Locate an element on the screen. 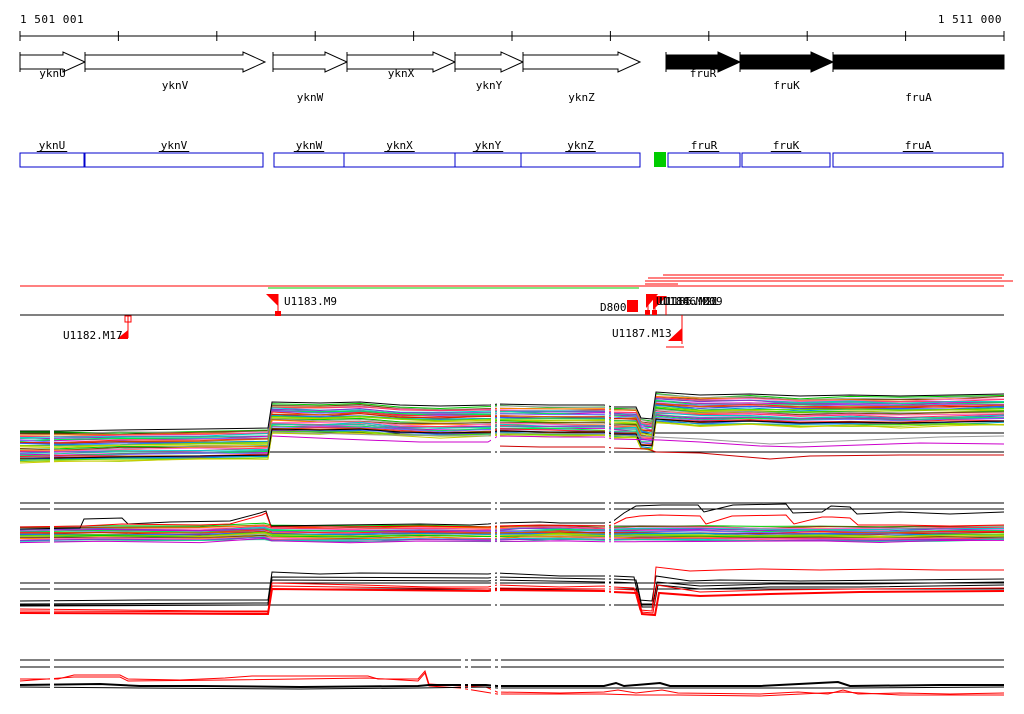  gene-box-label-fruA: fruA is located at coordinates (918, 145).